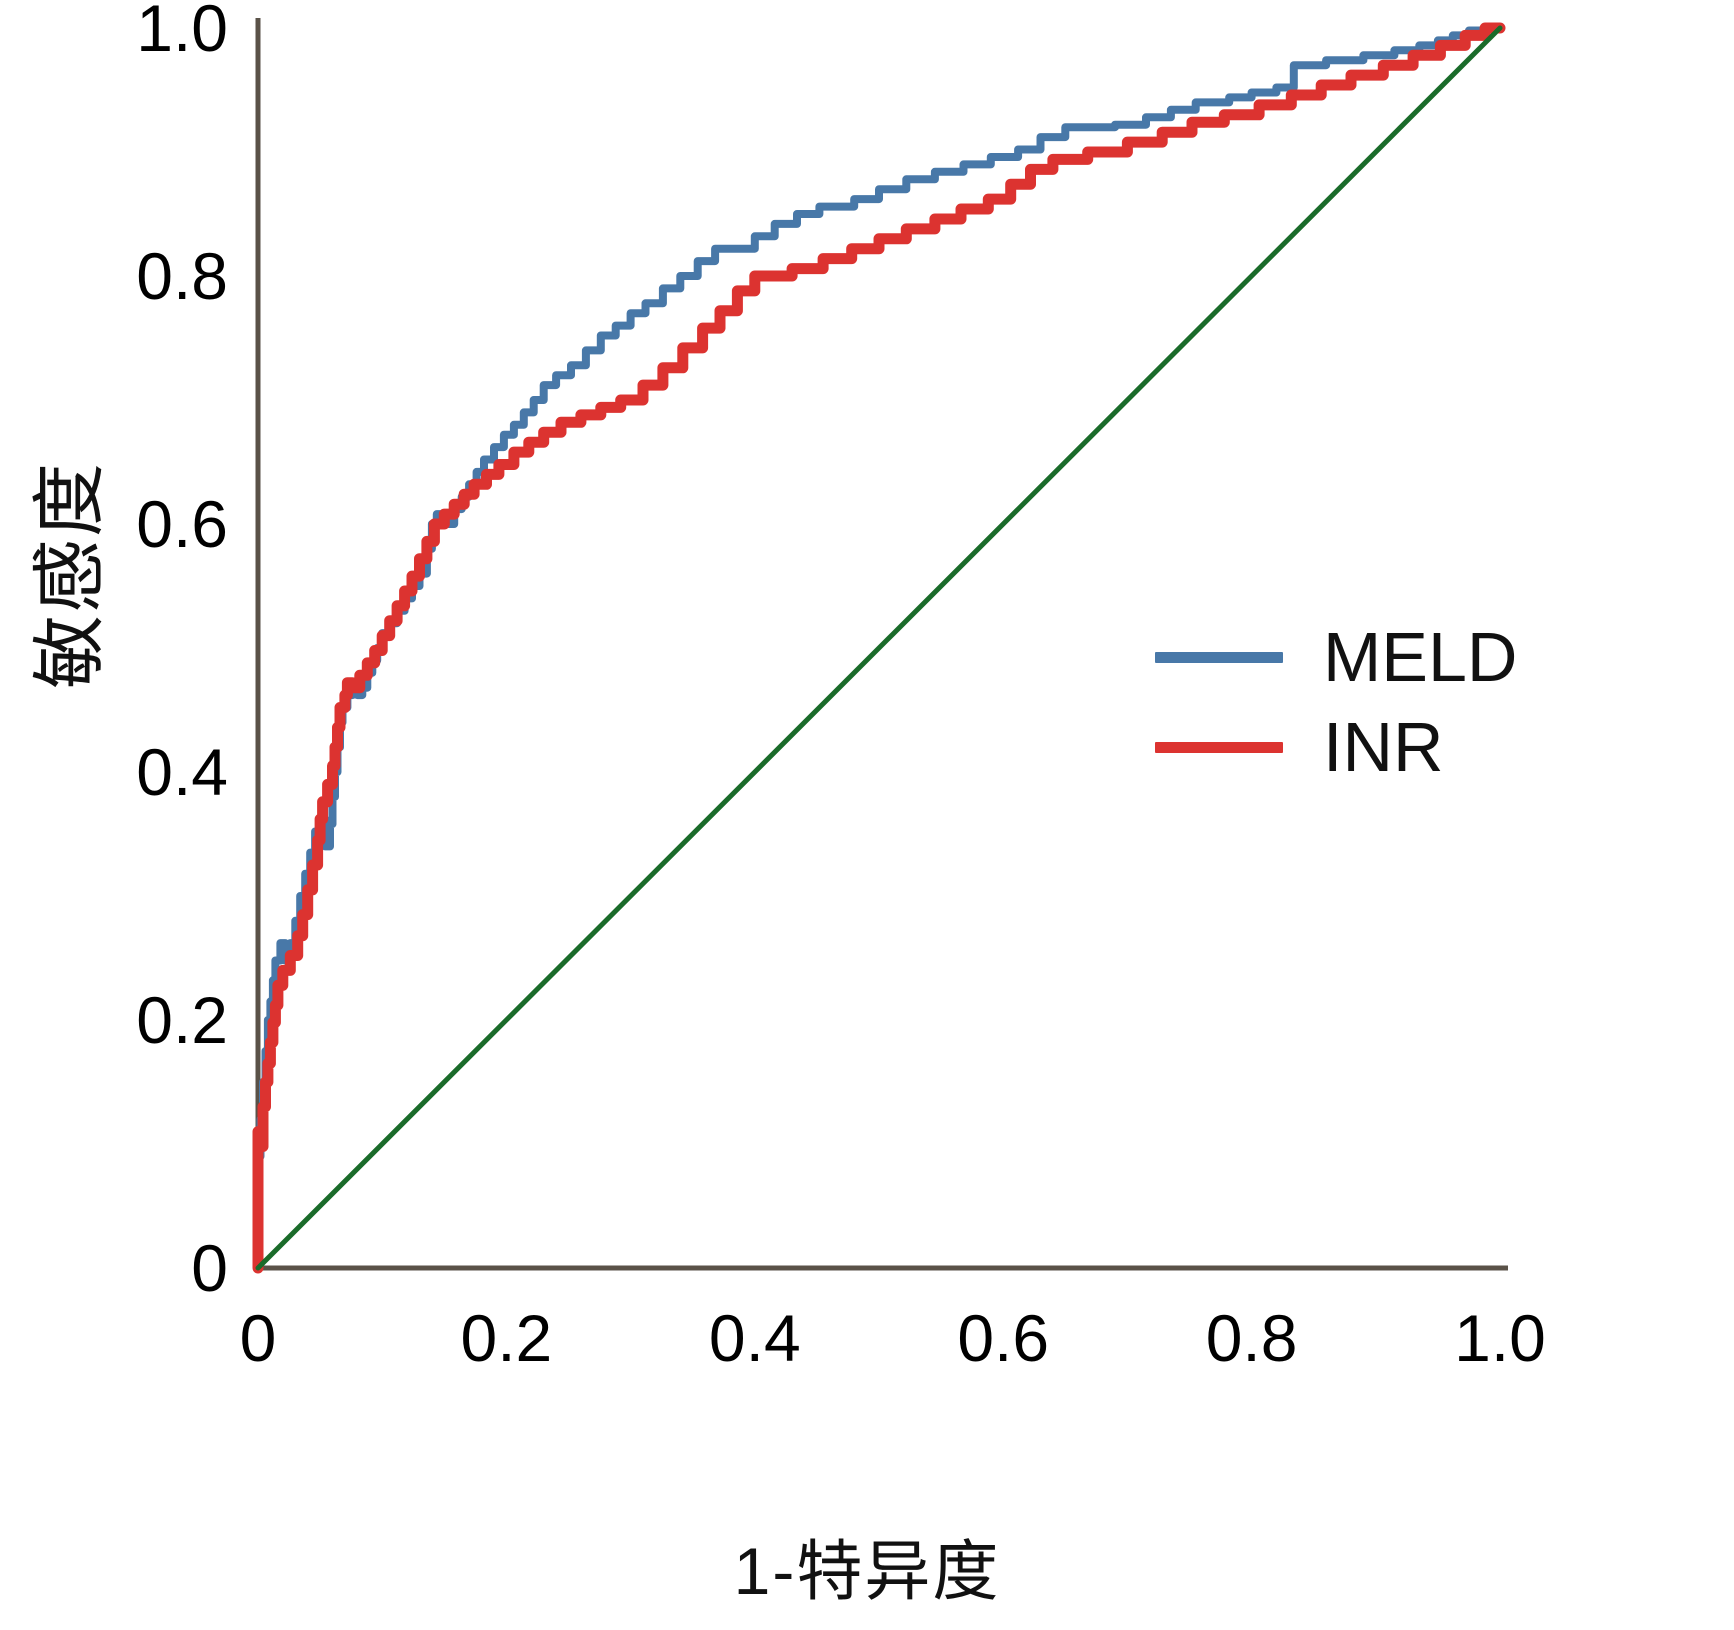  What do you see at coordinates (1500, 1338) in the screenshot?
I see `x-tick-label: 1.0` at bounding box center [1500, 1338].